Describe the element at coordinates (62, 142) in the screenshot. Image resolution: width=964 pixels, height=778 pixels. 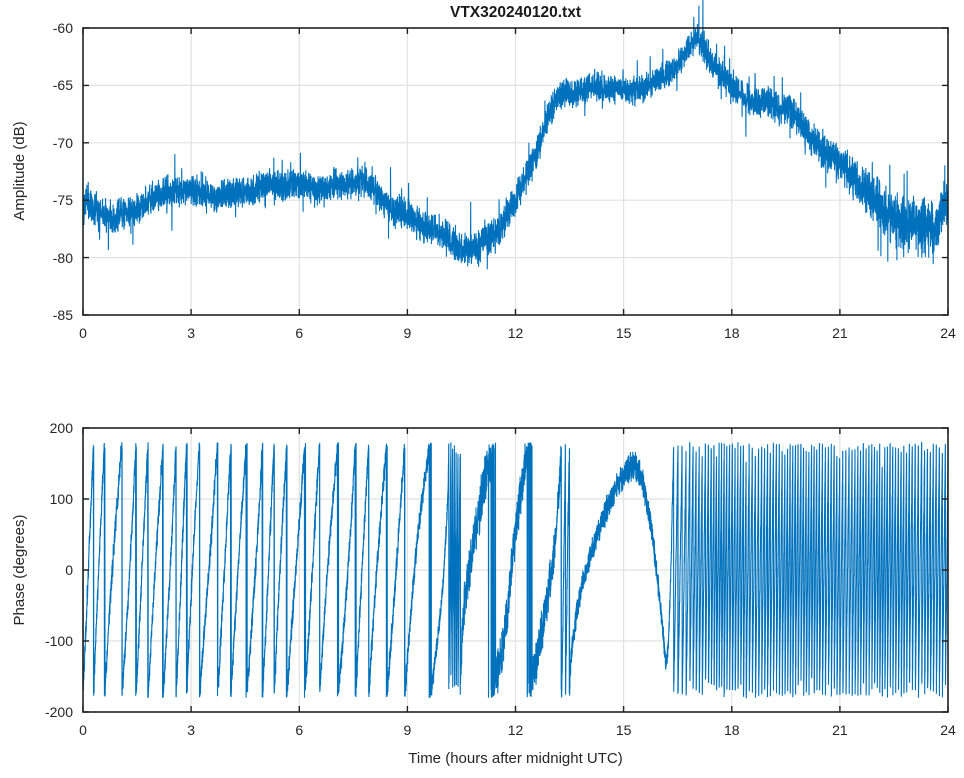
I see `y-tick-label: -70` at that location.